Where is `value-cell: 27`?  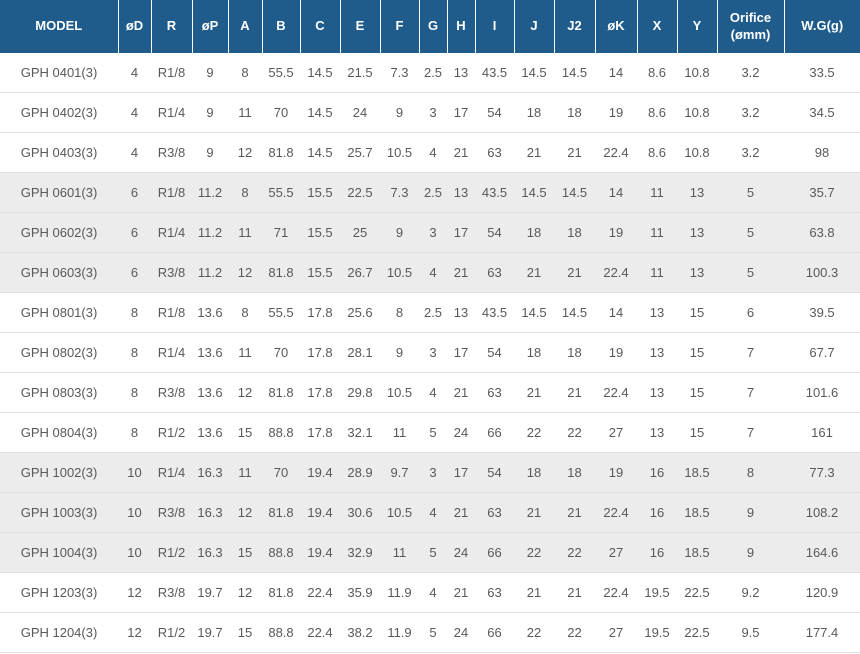
value-cell: 27 is located at coordinates (616, 632).